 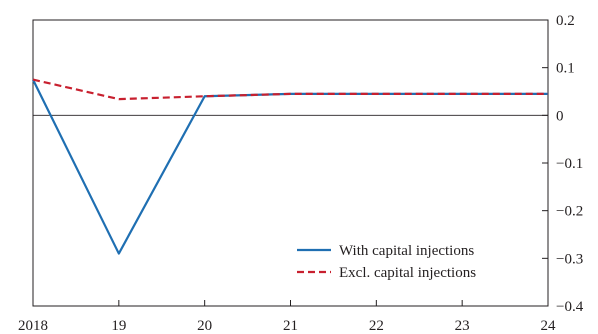 I want to click on y-tick-label: −0.1, so click(x=569, y=164).